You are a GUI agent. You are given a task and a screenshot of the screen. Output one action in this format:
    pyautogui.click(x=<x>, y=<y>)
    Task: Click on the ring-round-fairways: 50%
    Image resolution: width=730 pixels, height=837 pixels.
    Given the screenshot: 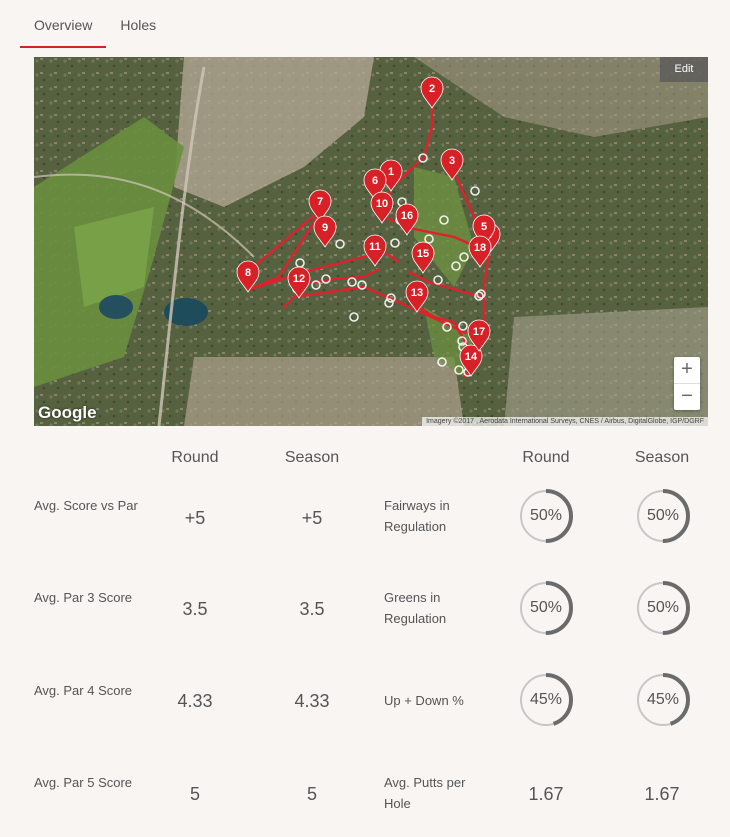 What is the action you would take?
    pyautogui.click(x=546, y=516)
    